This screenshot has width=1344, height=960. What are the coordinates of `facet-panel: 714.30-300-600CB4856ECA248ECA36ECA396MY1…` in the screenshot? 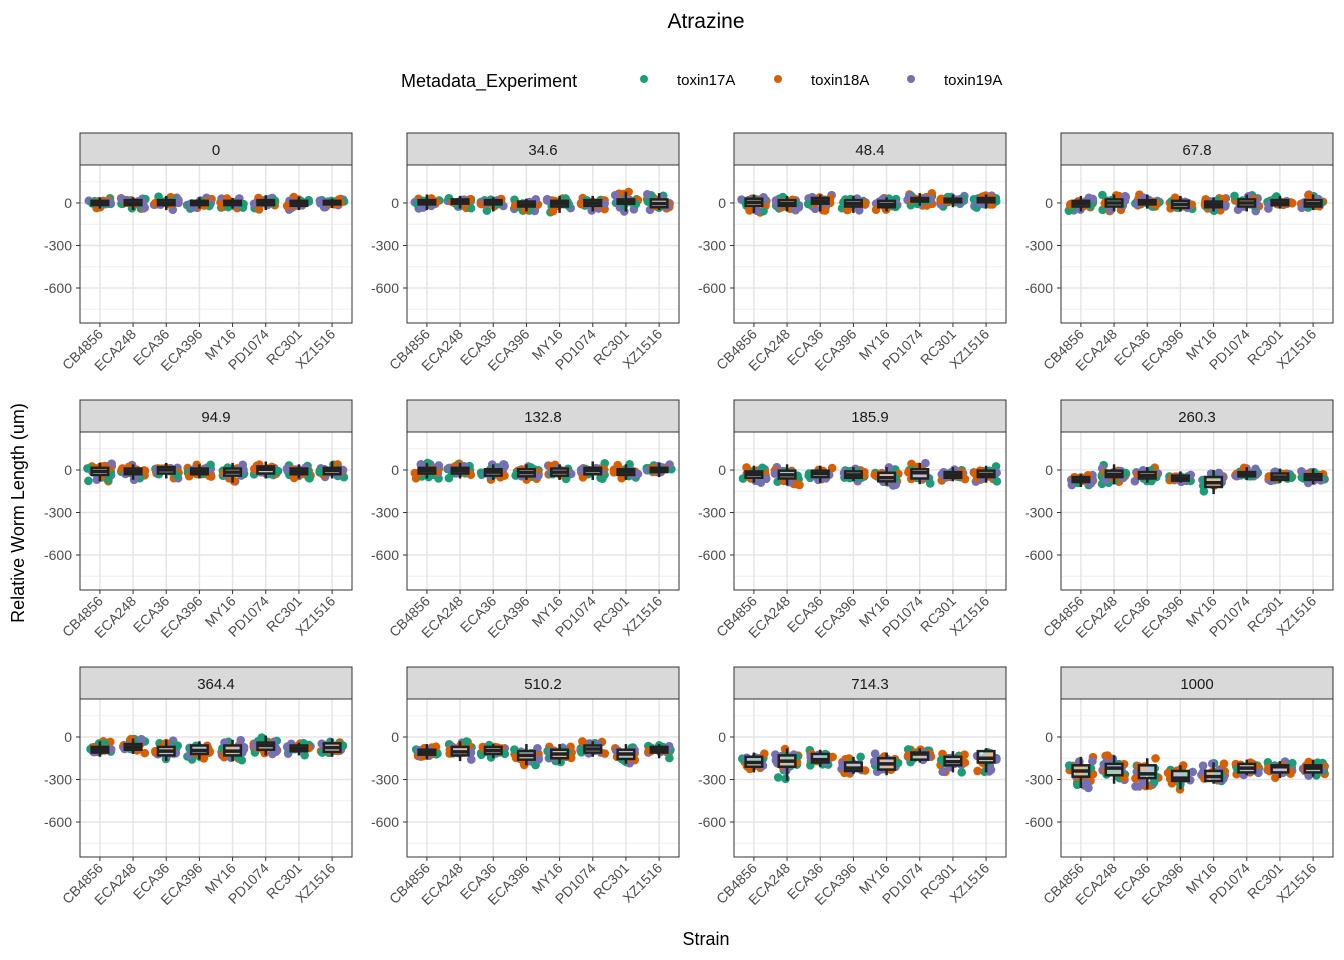 It's located at (852, 787).